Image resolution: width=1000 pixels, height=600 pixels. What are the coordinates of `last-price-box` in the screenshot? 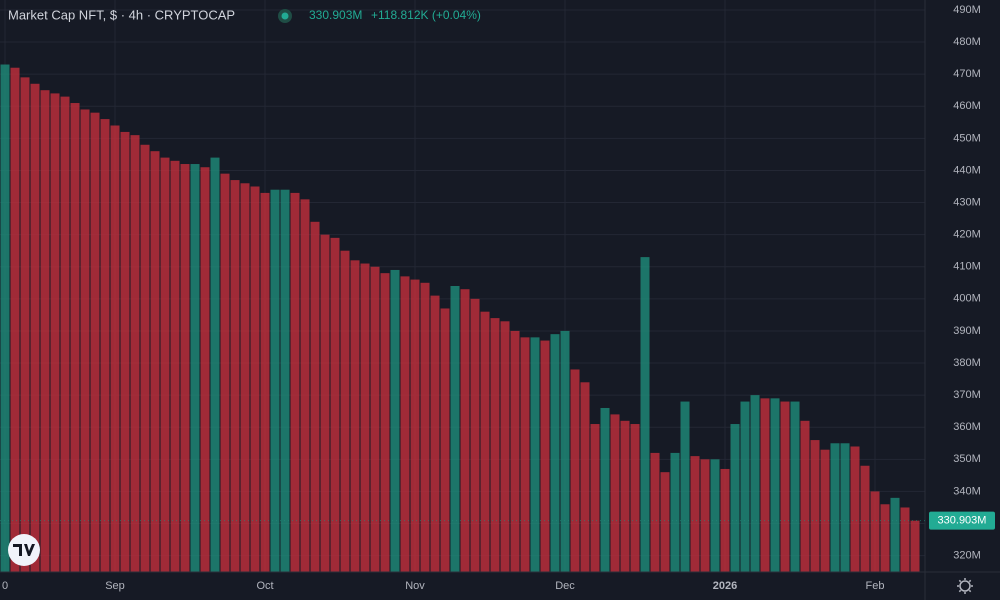 It's located at (962, 520).